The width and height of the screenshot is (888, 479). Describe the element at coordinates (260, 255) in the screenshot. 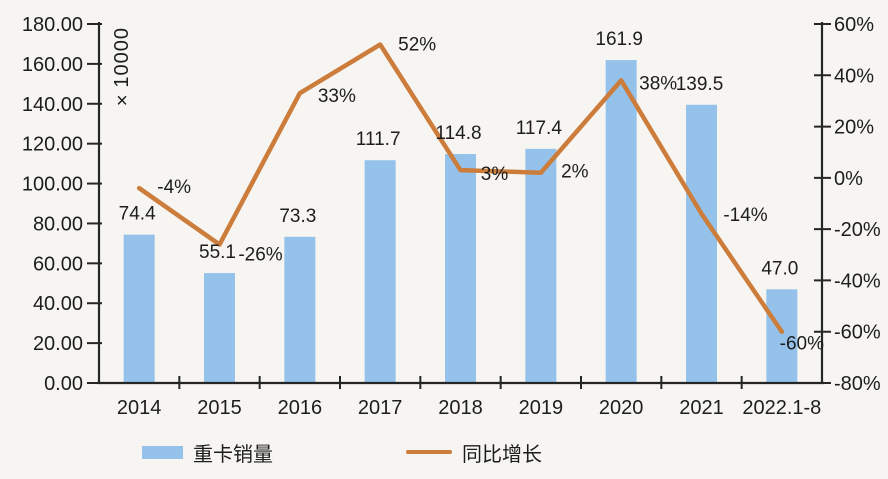

I see `line-value-label: -26%` at that location.